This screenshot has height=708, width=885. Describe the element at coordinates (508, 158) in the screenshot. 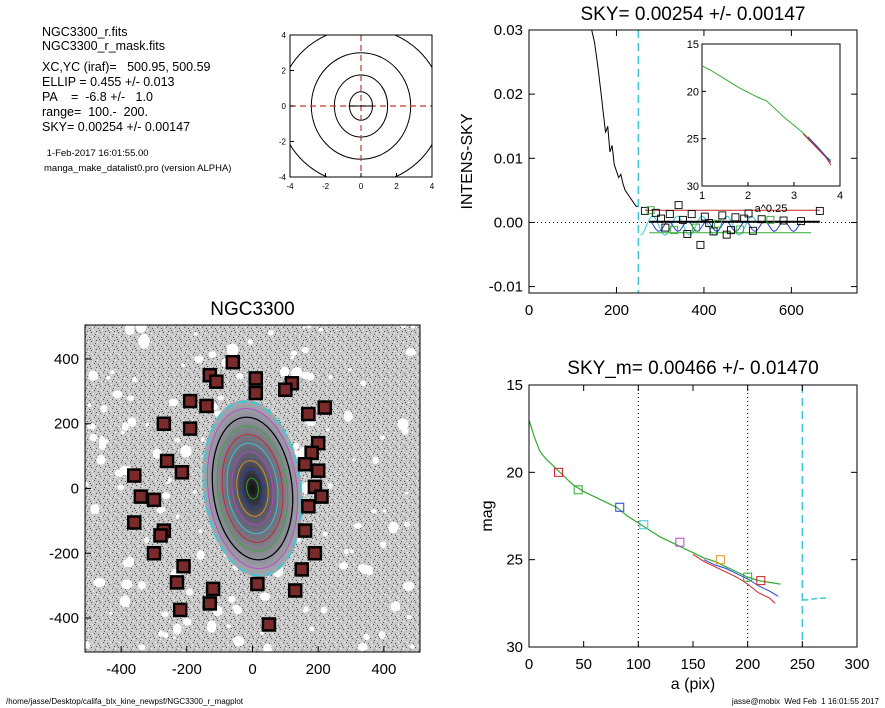

I see `sky-ytick-label: 0.01` at that location.